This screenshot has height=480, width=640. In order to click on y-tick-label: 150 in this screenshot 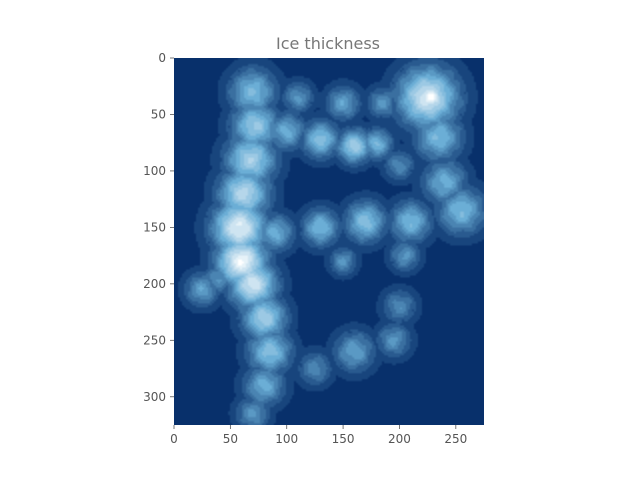, I will do `click(154, 227)`.